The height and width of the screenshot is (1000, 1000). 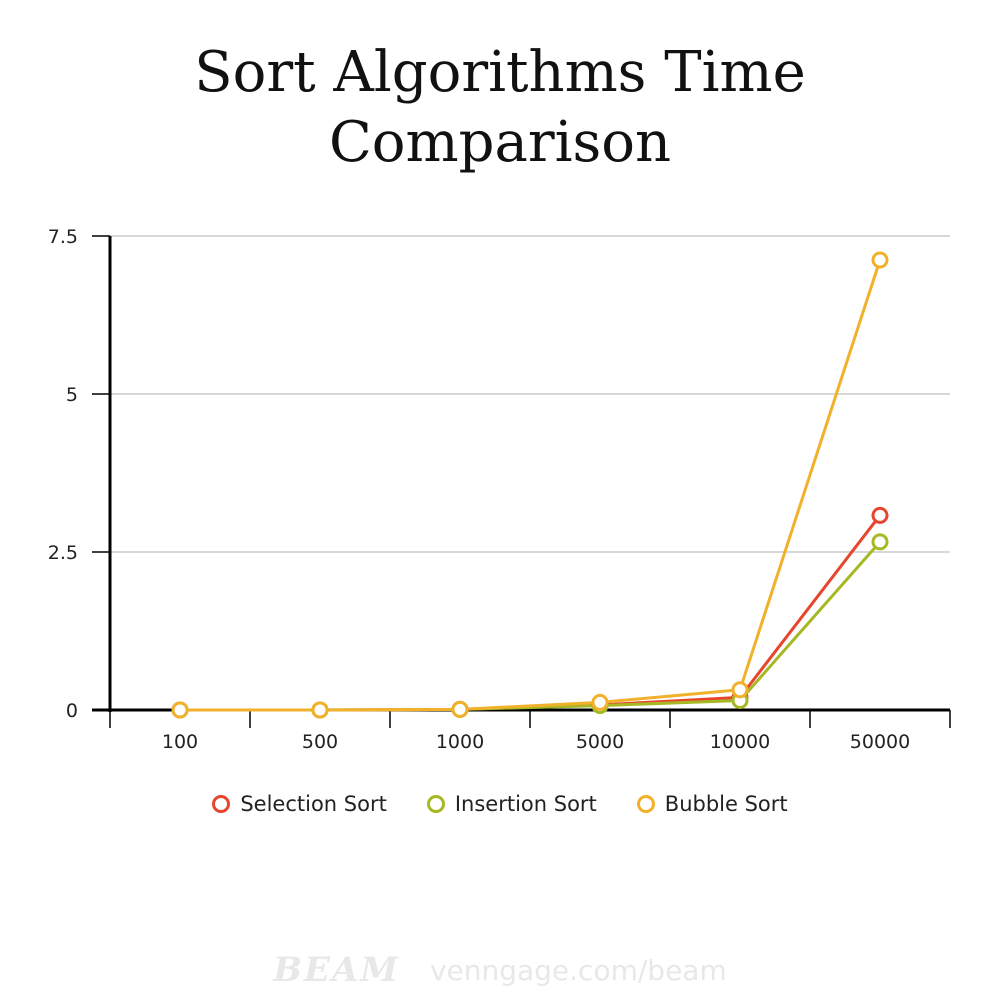 I want to click on footer-watermark: BEAM venngage.com/beam, so click(x=500, y=970).